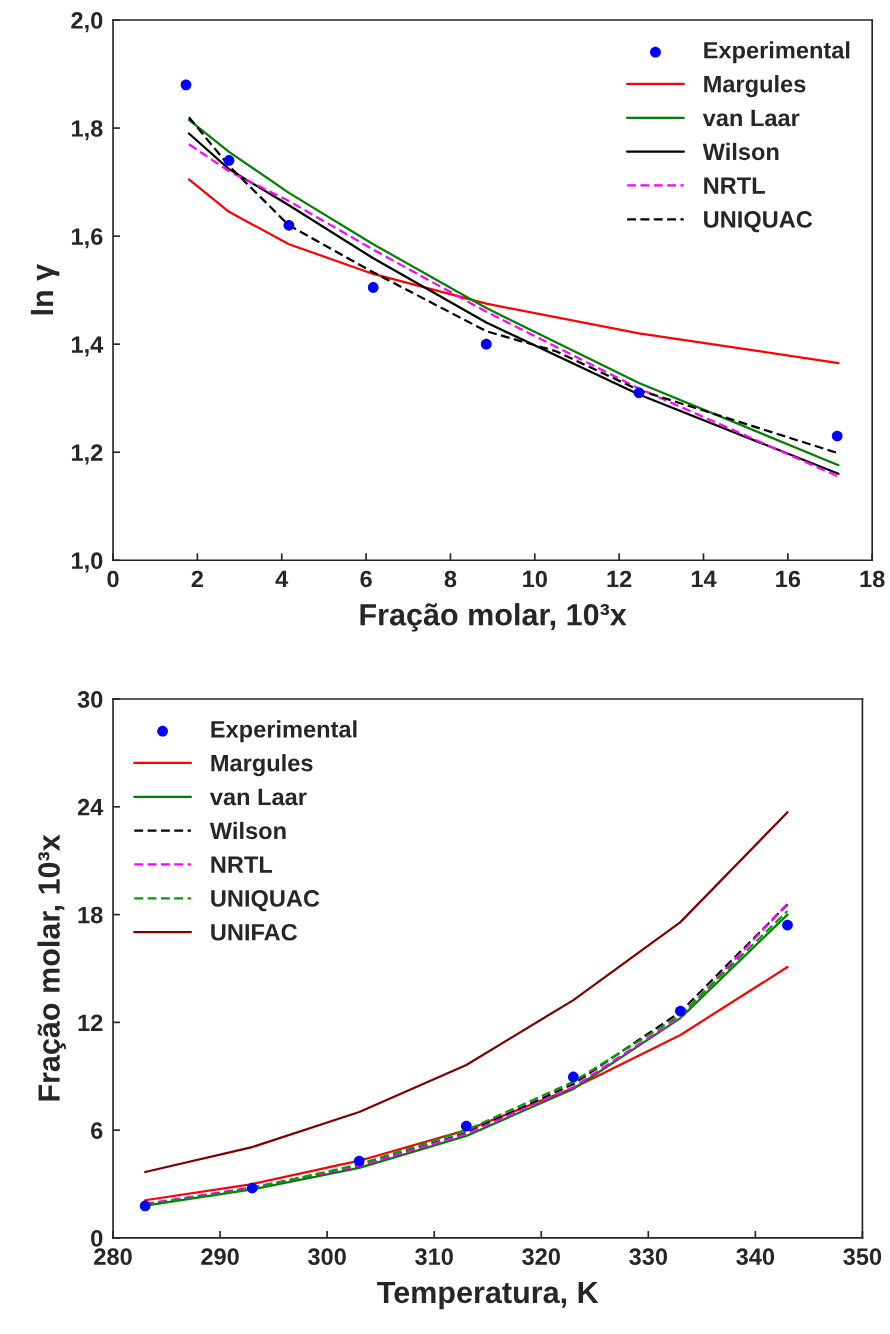 Image resolution: width=890 pixels, height=1334 pixels. Describe the element at coordinates (87, 346) in the screenshot. I see `y-tick-label: 1,4` at that location.